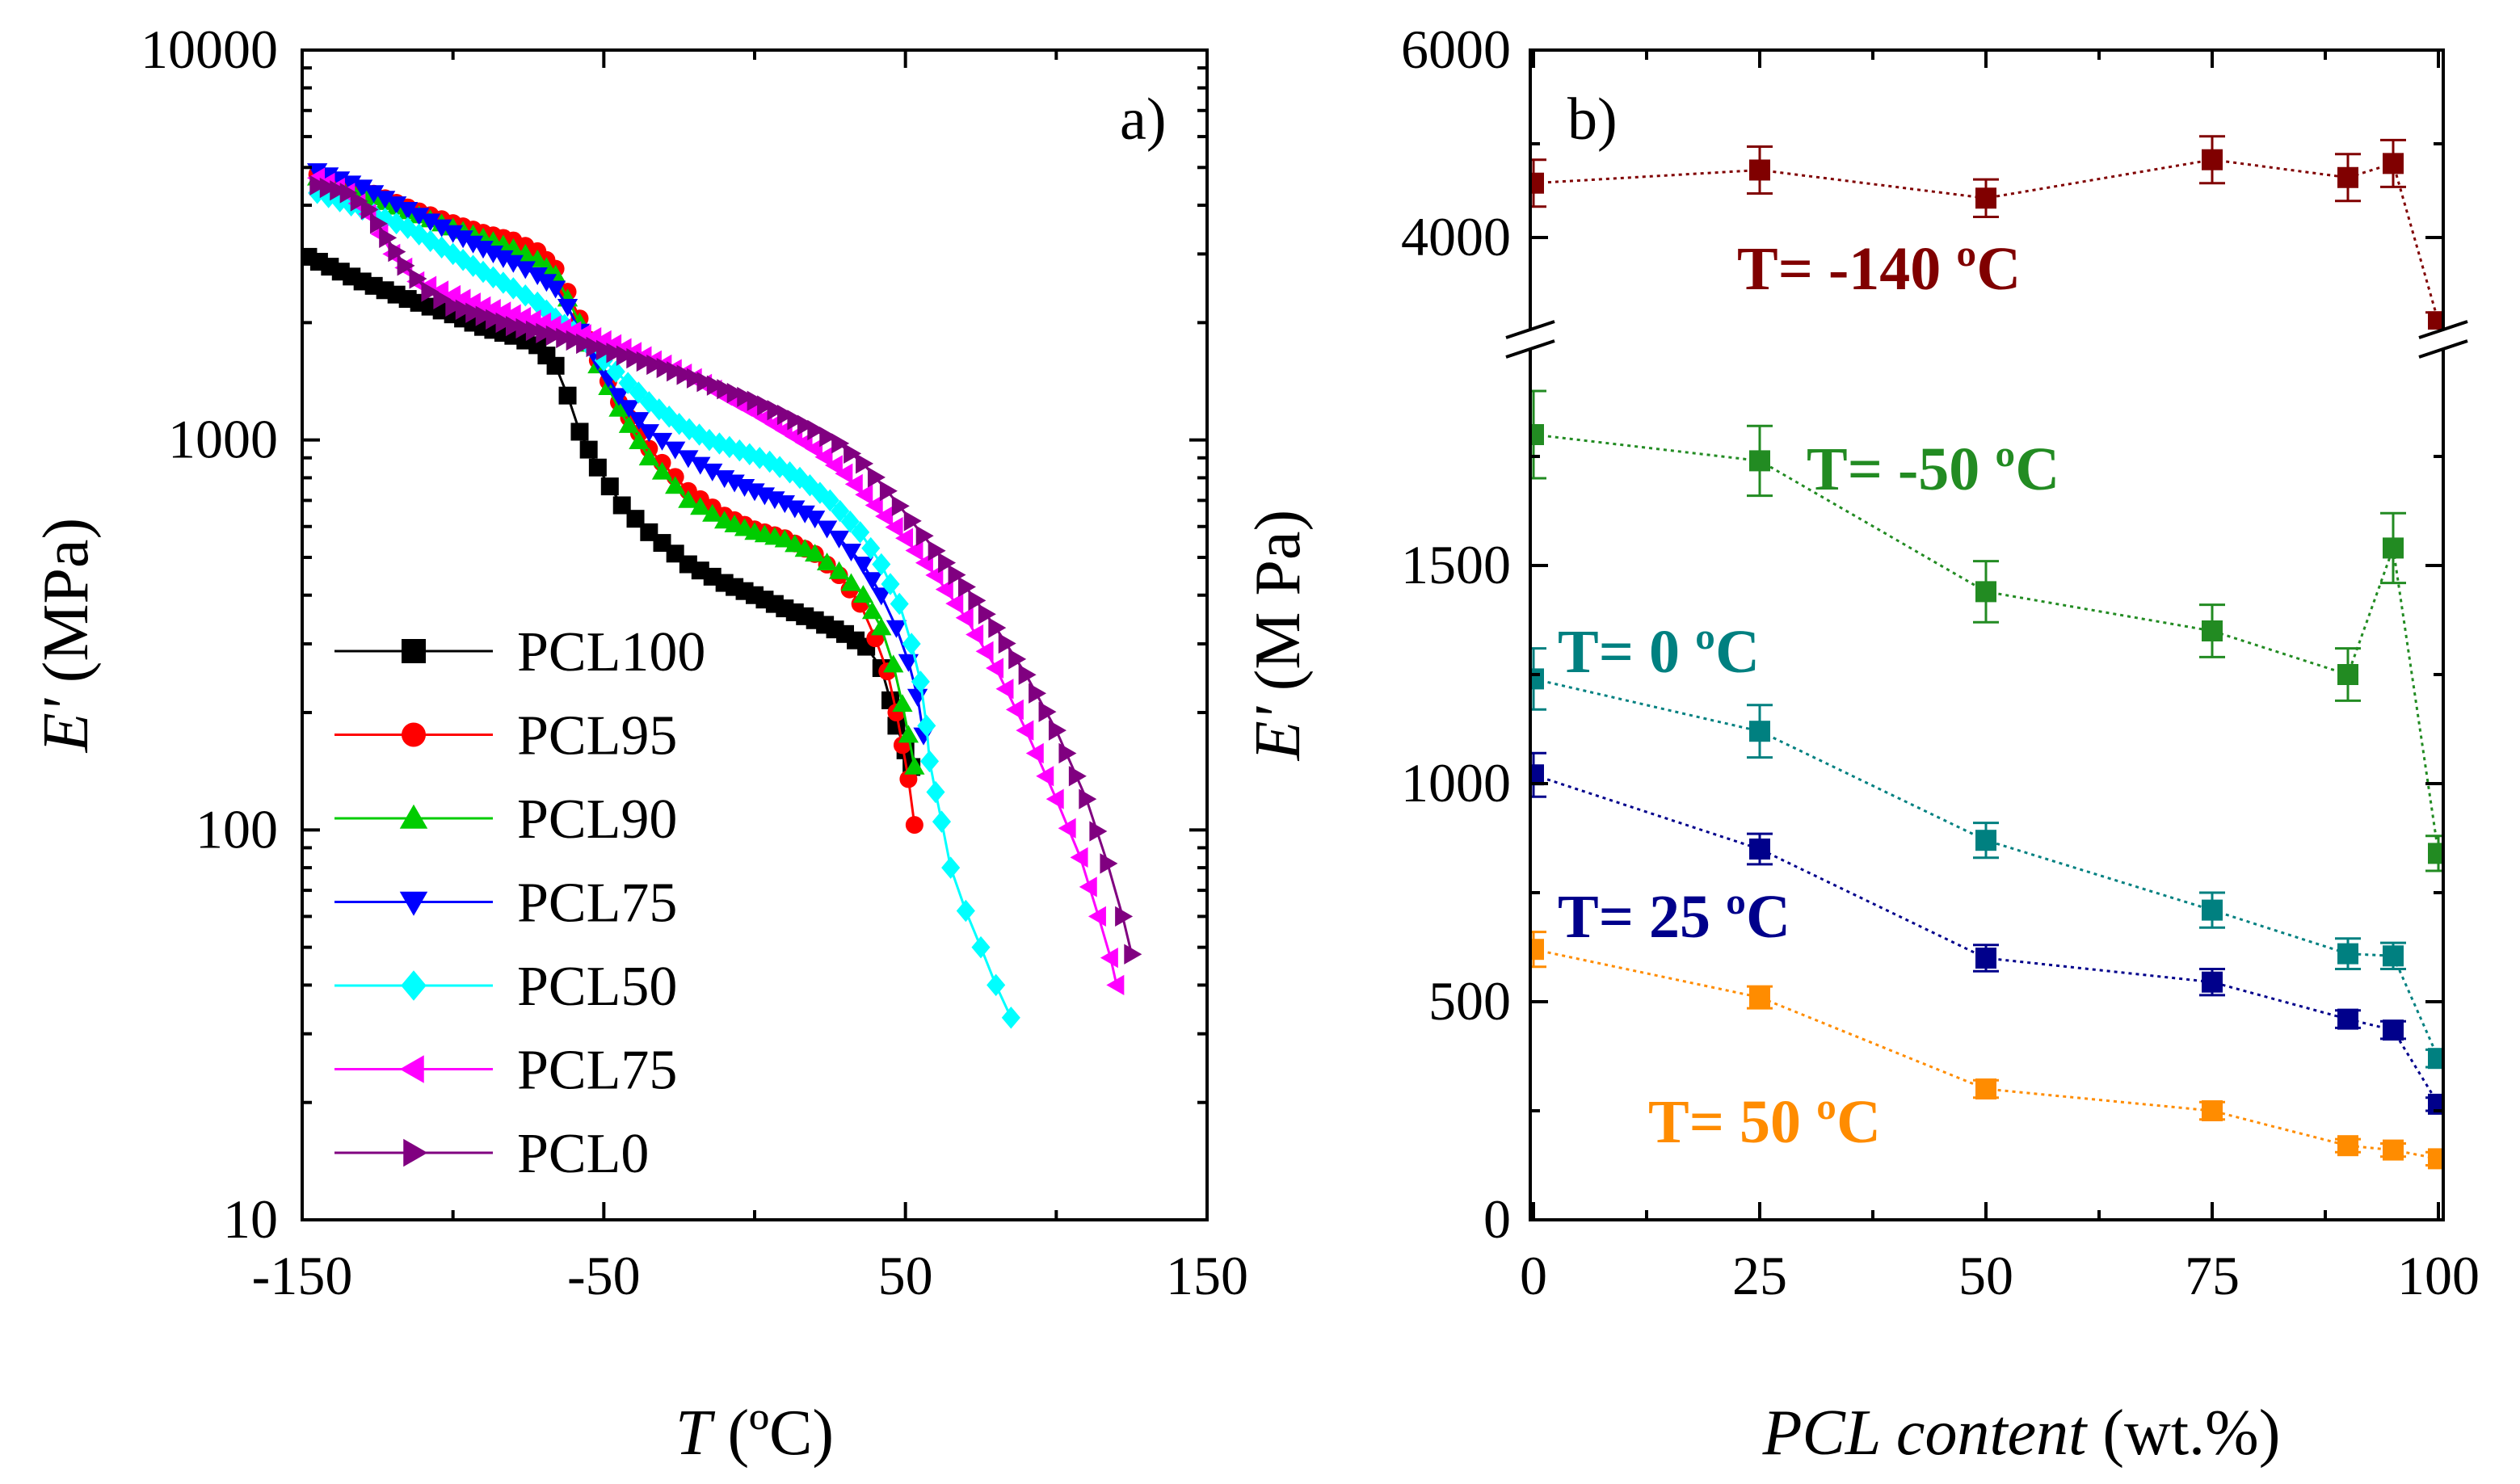 Image resolution: width=2520 pixels, height=1484 pixels. What do you see at coordinates (1879, 269) in the screenshot?
I see `temperature-label: T= -140 ºC` at bounding box center [1879, 269].